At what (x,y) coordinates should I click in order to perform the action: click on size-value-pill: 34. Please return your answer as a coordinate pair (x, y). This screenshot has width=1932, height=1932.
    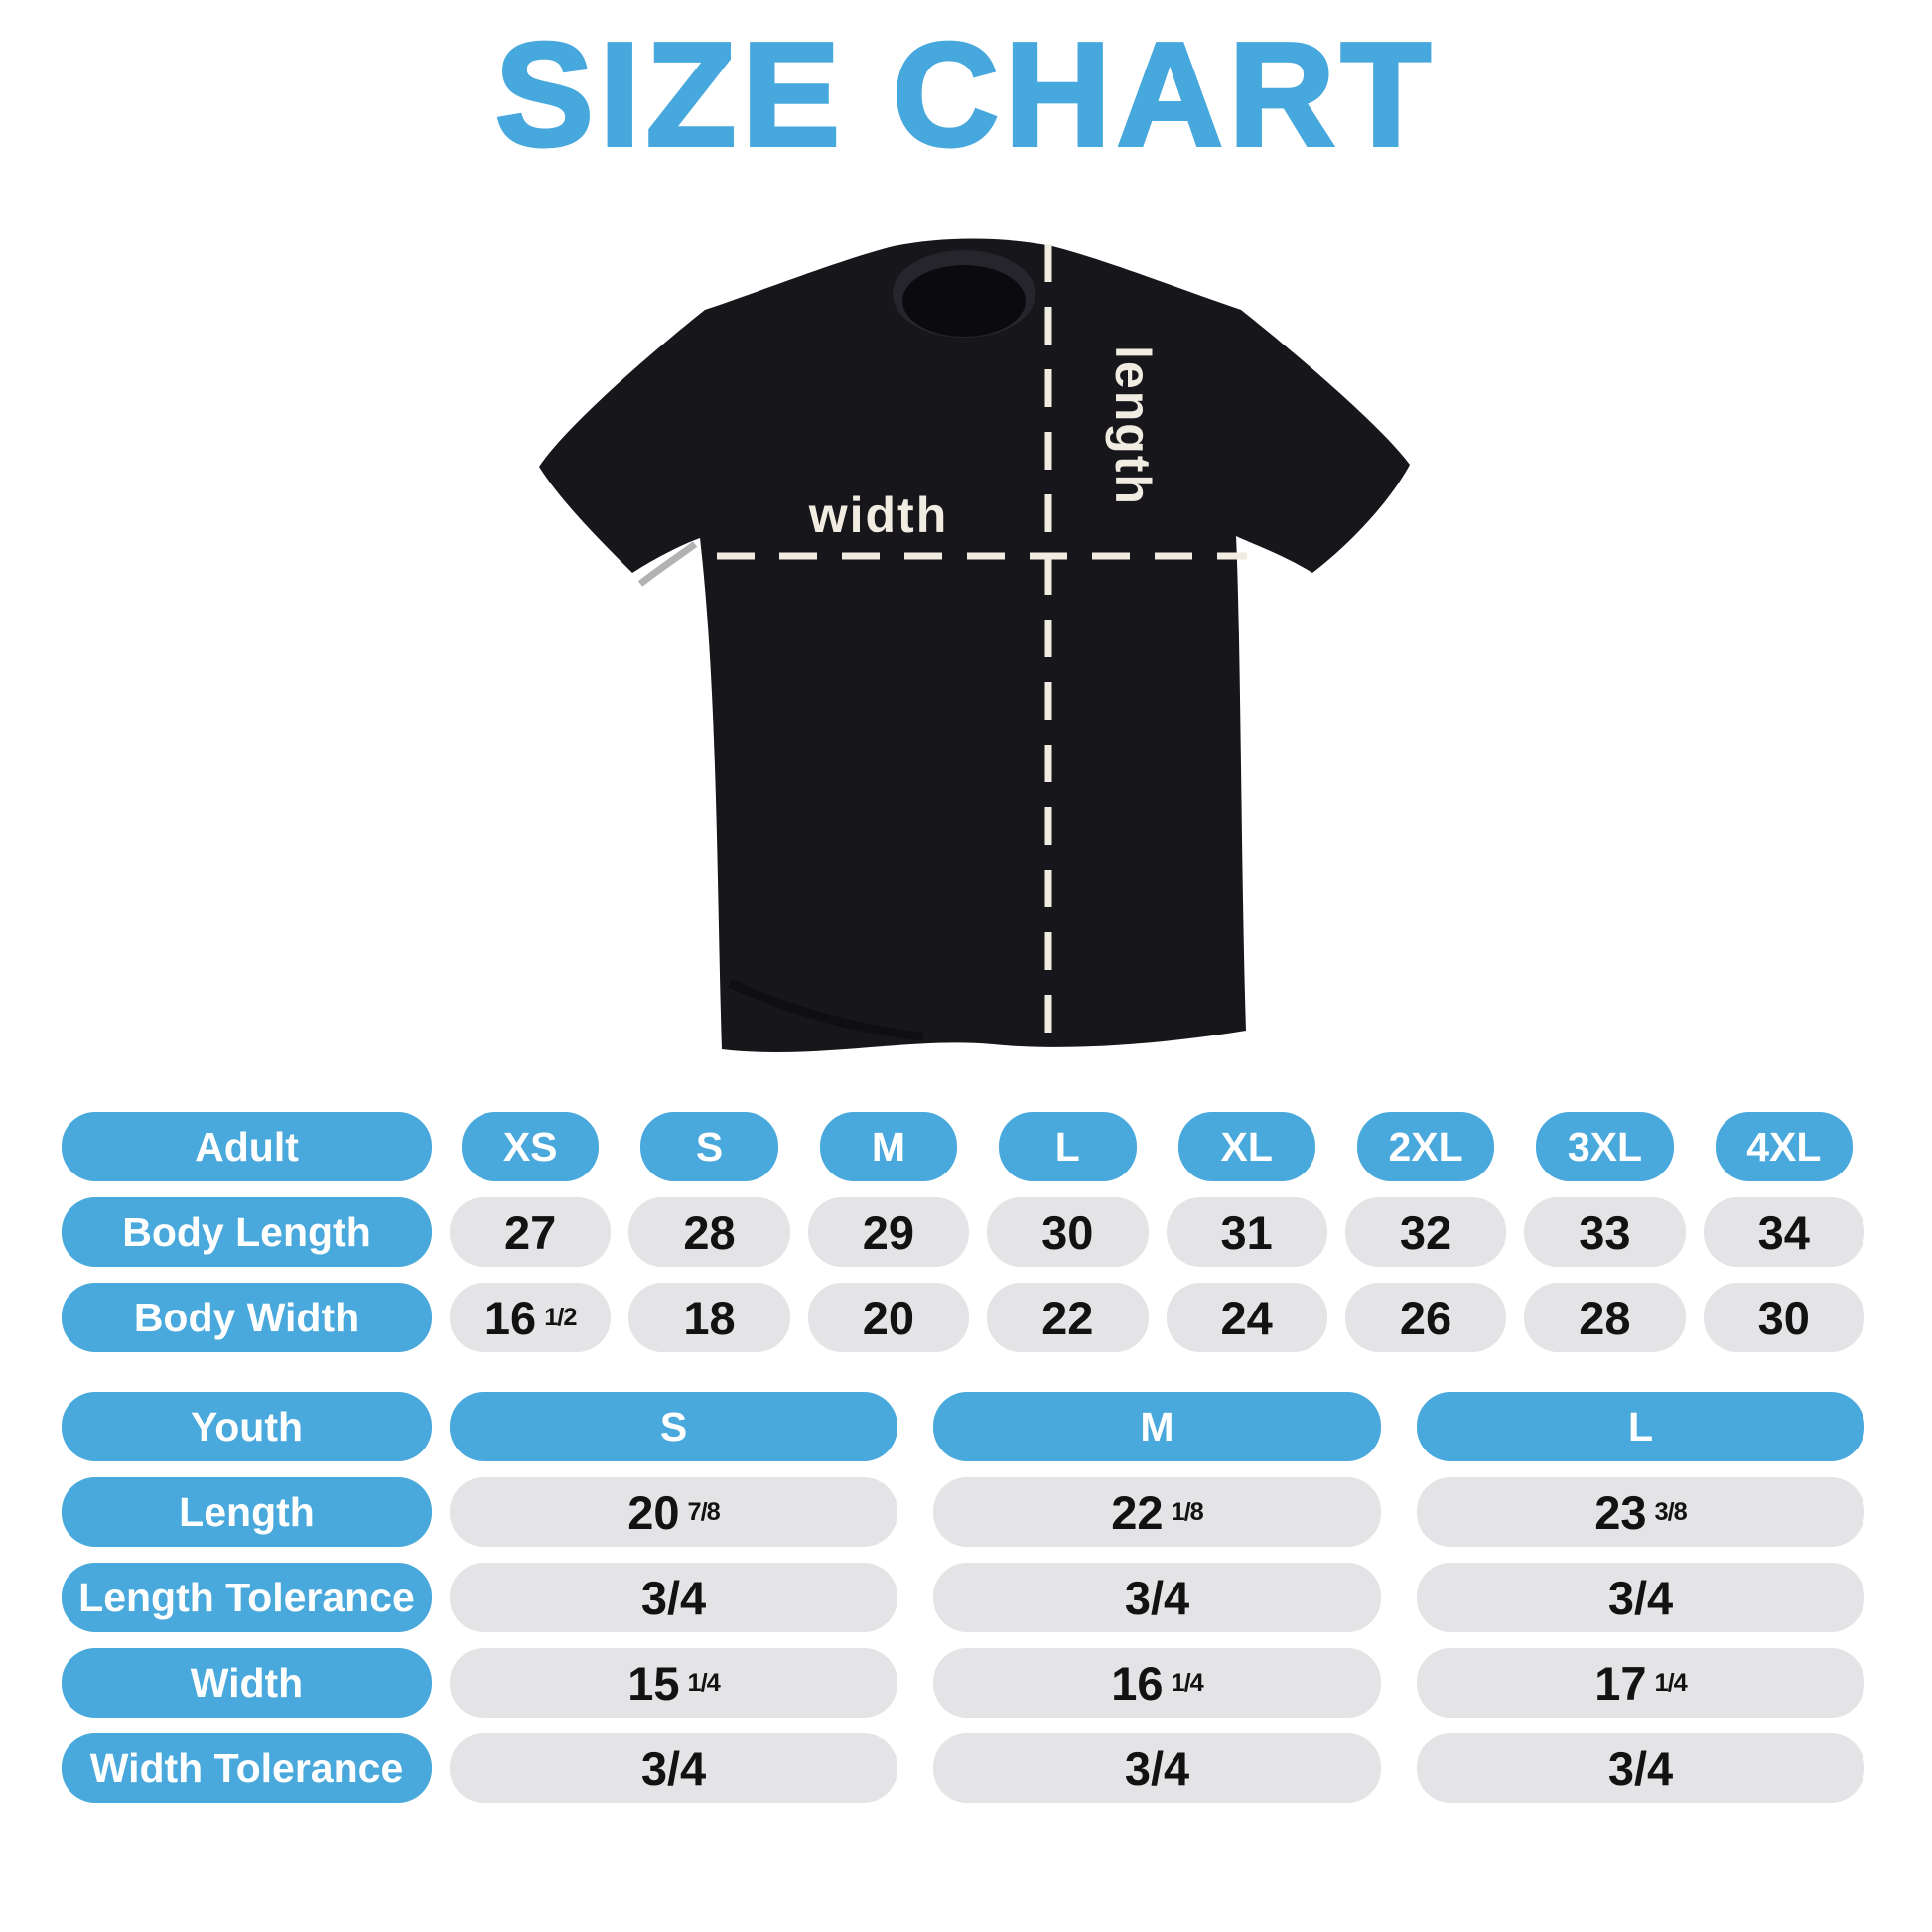
    Looking at the image, I should click on (1783, 1232).